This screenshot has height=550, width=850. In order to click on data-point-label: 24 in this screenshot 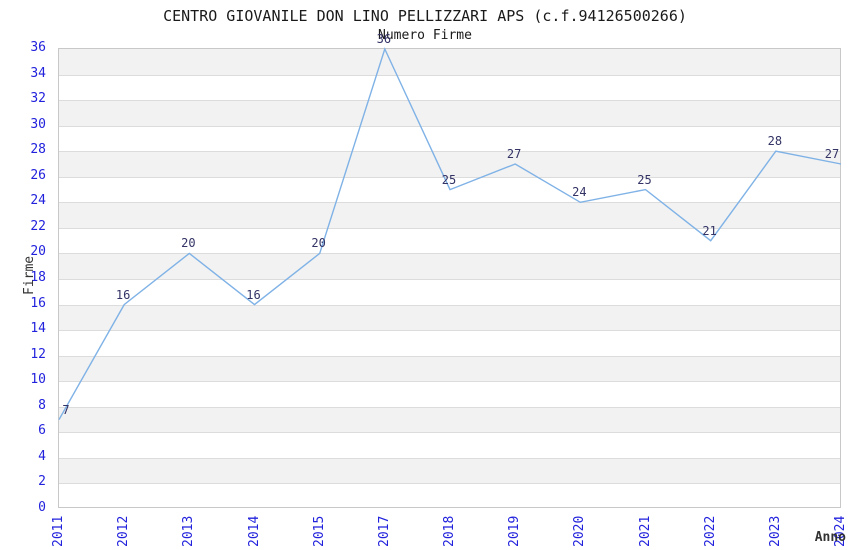, I will do `click(579, 192)`.